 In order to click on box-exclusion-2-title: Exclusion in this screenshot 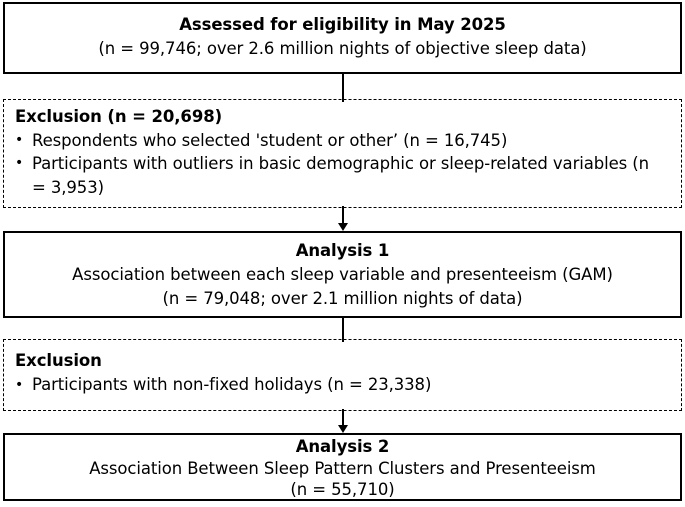, I will do `click(58, 360)`.